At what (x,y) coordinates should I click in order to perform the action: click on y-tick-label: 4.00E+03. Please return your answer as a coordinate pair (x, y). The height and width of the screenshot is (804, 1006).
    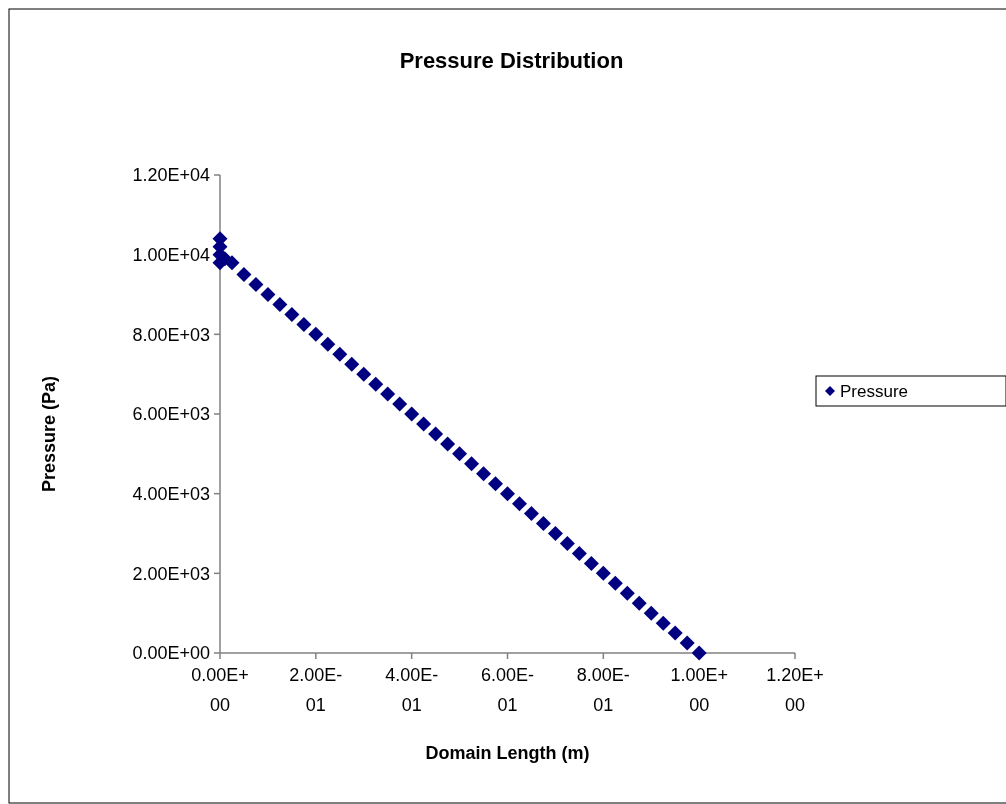
    Looking at the image, I should click on (171, 493).